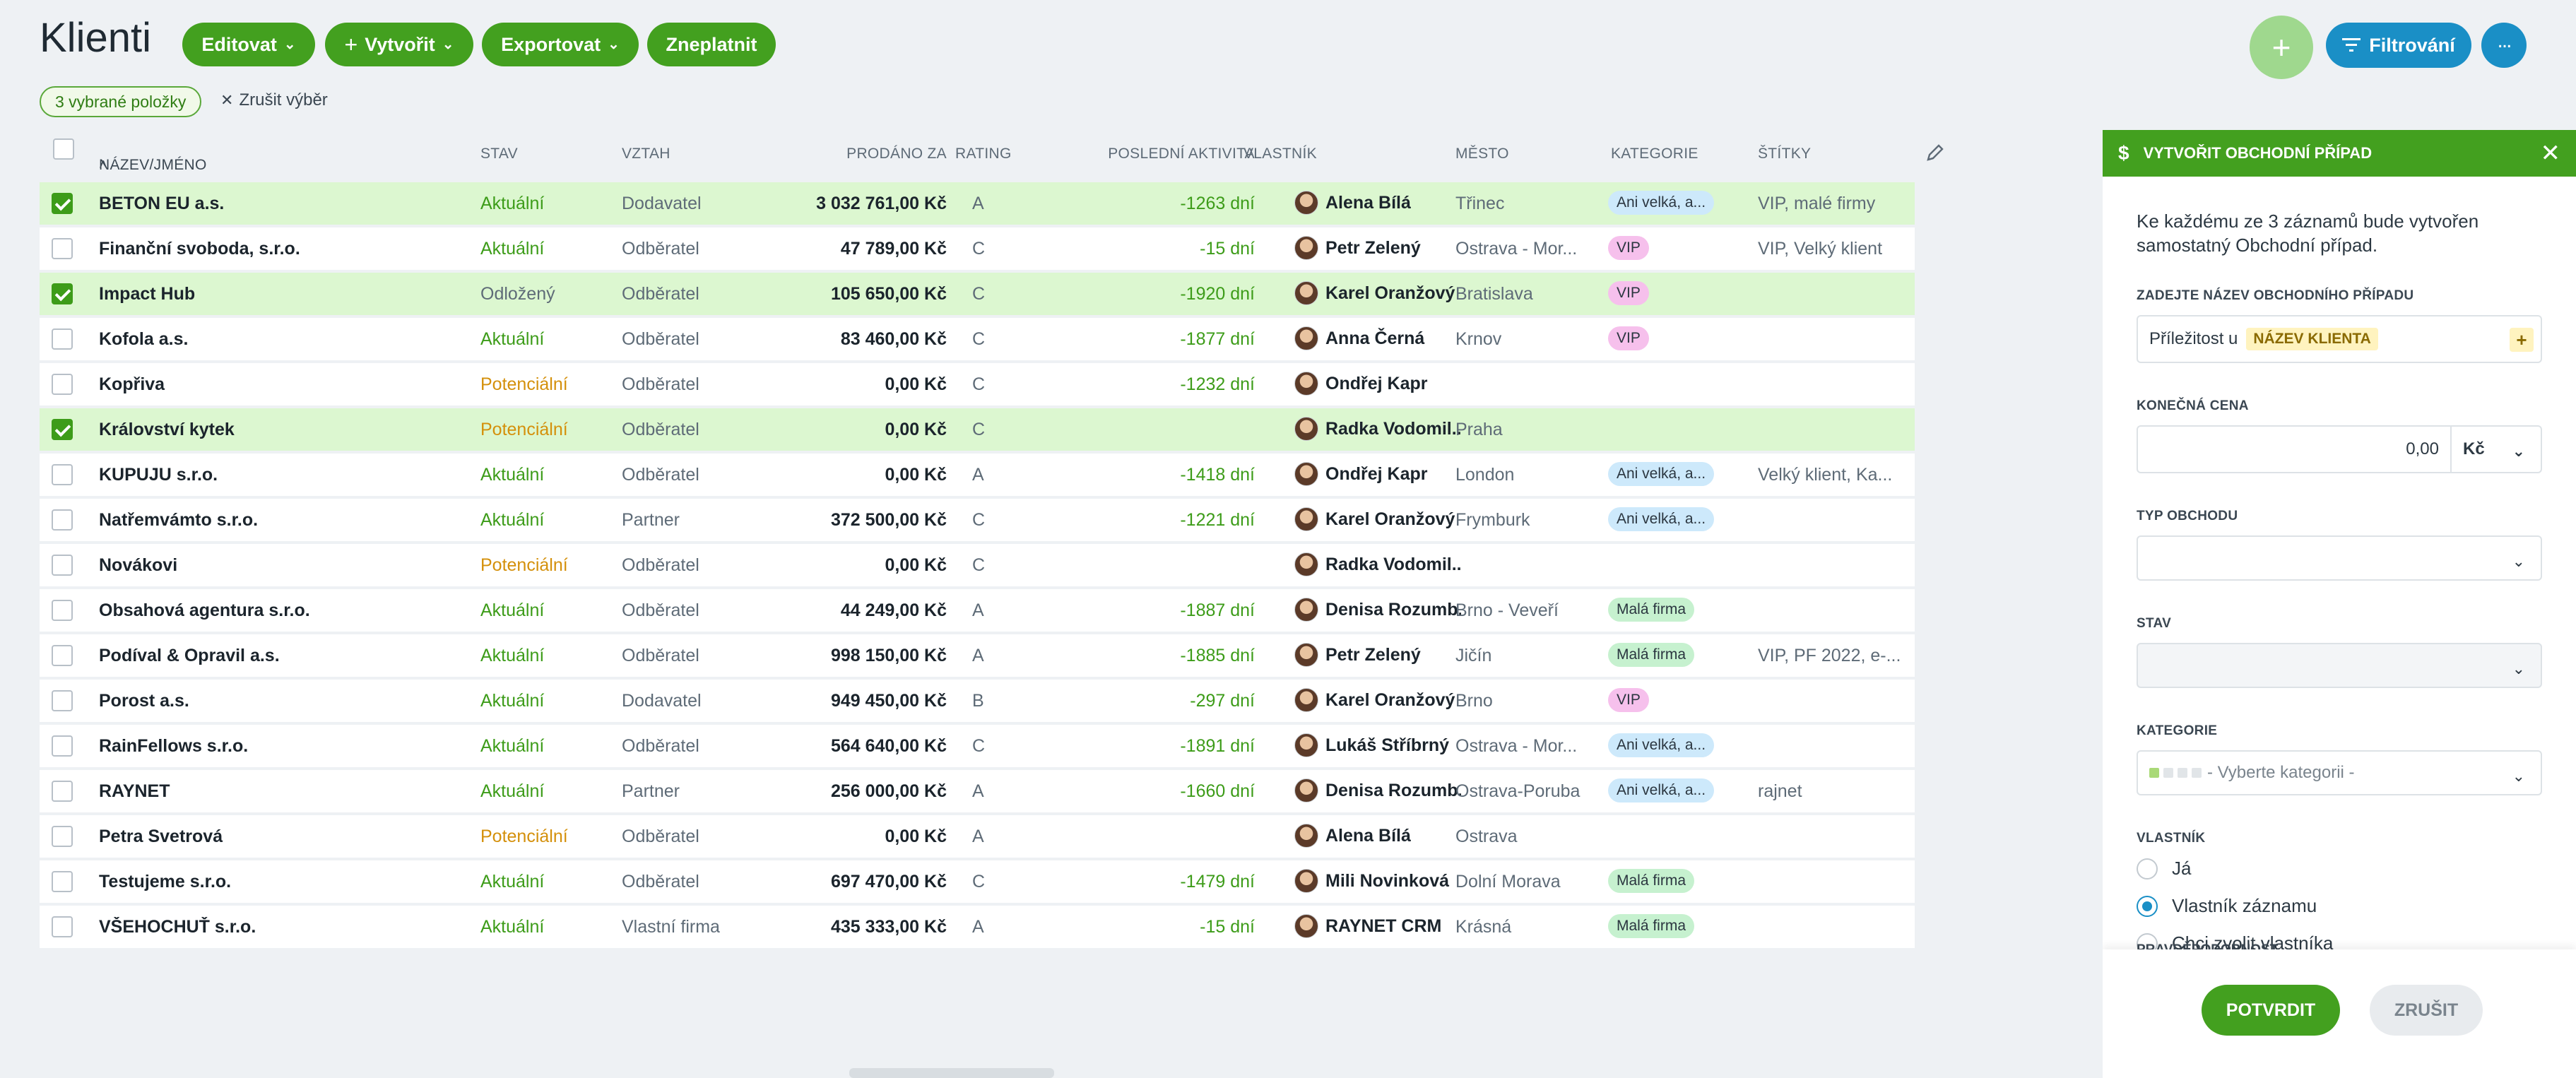 The width and height of the screenshot is (2576, 1078). I want to click on deal-name-input: Příležitost u NÁZEV KLIENTA +, so click(2339, 339).